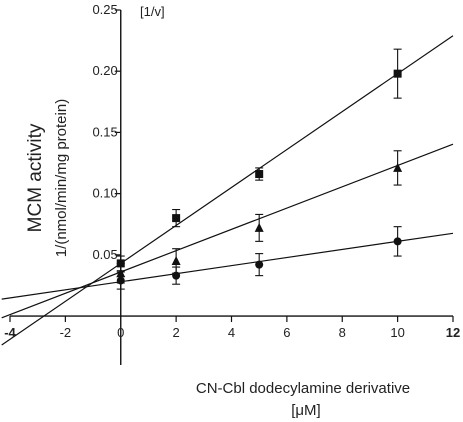 This screenshot has width=463, height=422. I want to click on x-tick-label: -4, so click(10, 332).